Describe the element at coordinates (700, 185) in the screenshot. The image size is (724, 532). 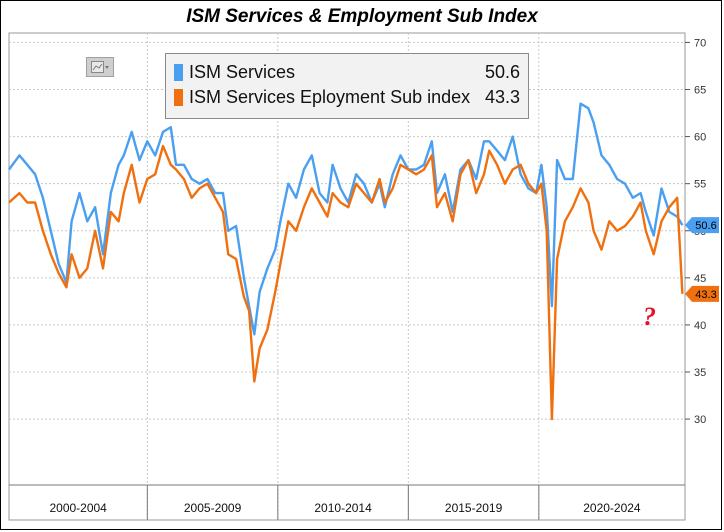
I see `y-tick-label: 55` at that location.